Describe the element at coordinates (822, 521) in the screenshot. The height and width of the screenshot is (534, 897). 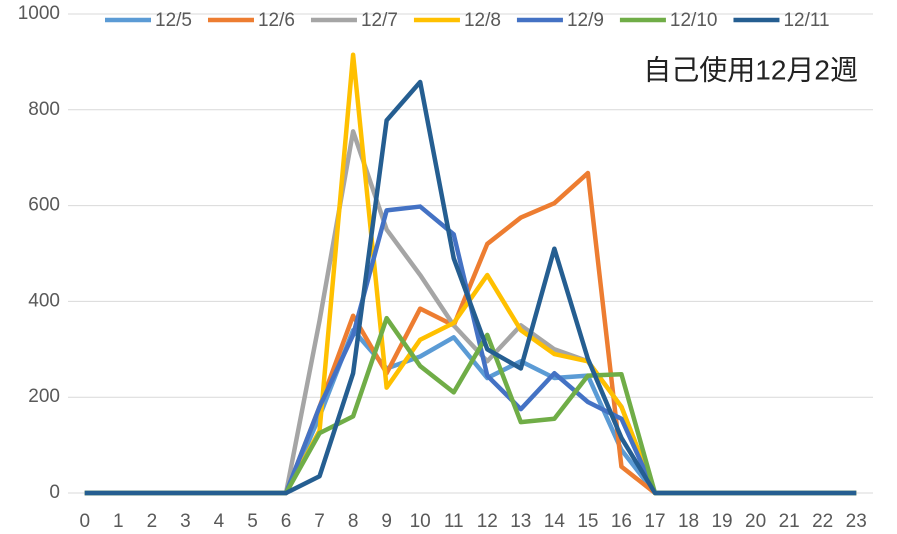
I see `x-tick-label: 22` at that location.